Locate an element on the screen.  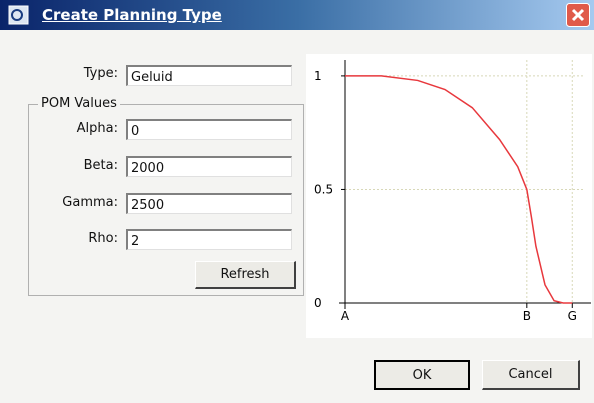
field-input: 2000 is located at coordinates (209, 166).